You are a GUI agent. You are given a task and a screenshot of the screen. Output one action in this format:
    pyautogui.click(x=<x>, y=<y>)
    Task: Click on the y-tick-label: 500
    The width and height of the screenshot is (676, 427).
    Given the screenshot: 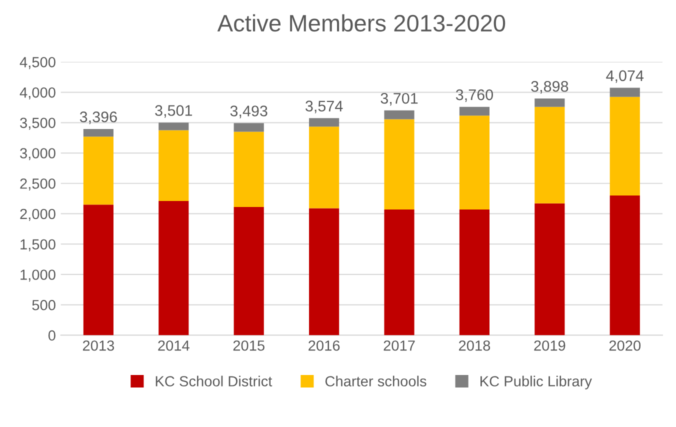 What is the action you would take?
    pyautogui.click(x=44, y=305)
    